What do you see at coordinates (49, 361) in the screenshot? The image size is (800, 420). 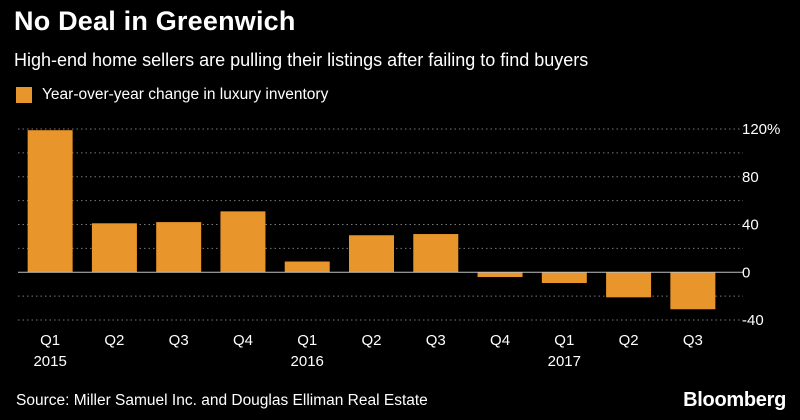 I see `x-year-label: 2015` at bounding box center [49, 361].